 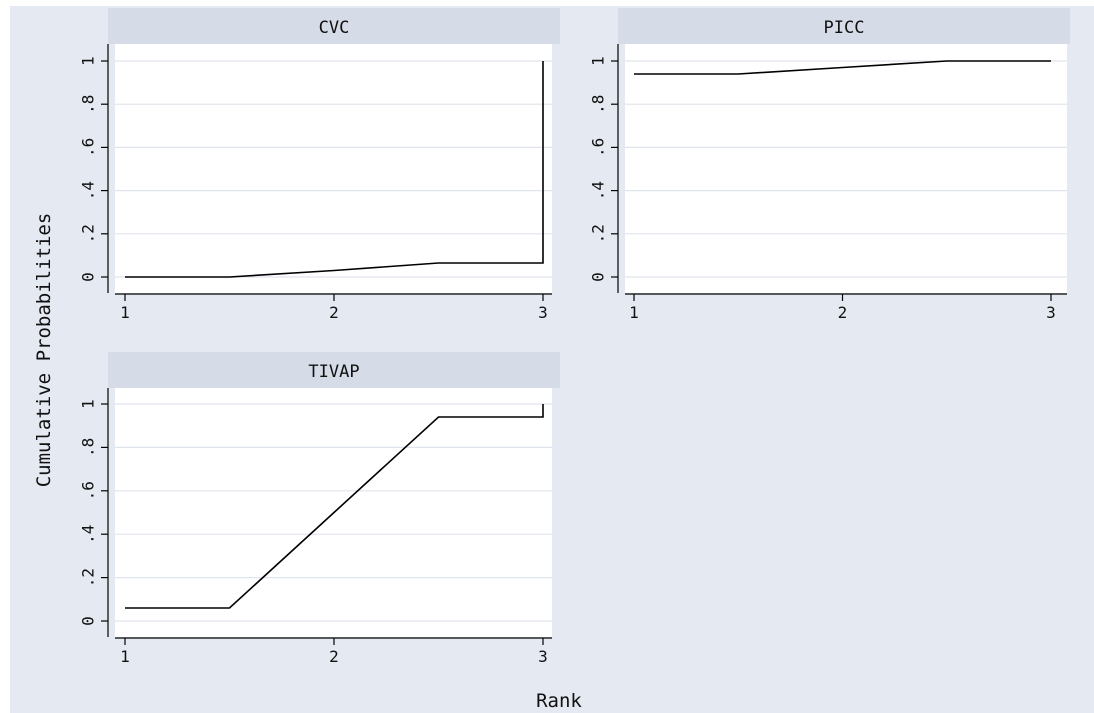 I want to click on x-axis-title: Rank, so click(x=559, y=701).